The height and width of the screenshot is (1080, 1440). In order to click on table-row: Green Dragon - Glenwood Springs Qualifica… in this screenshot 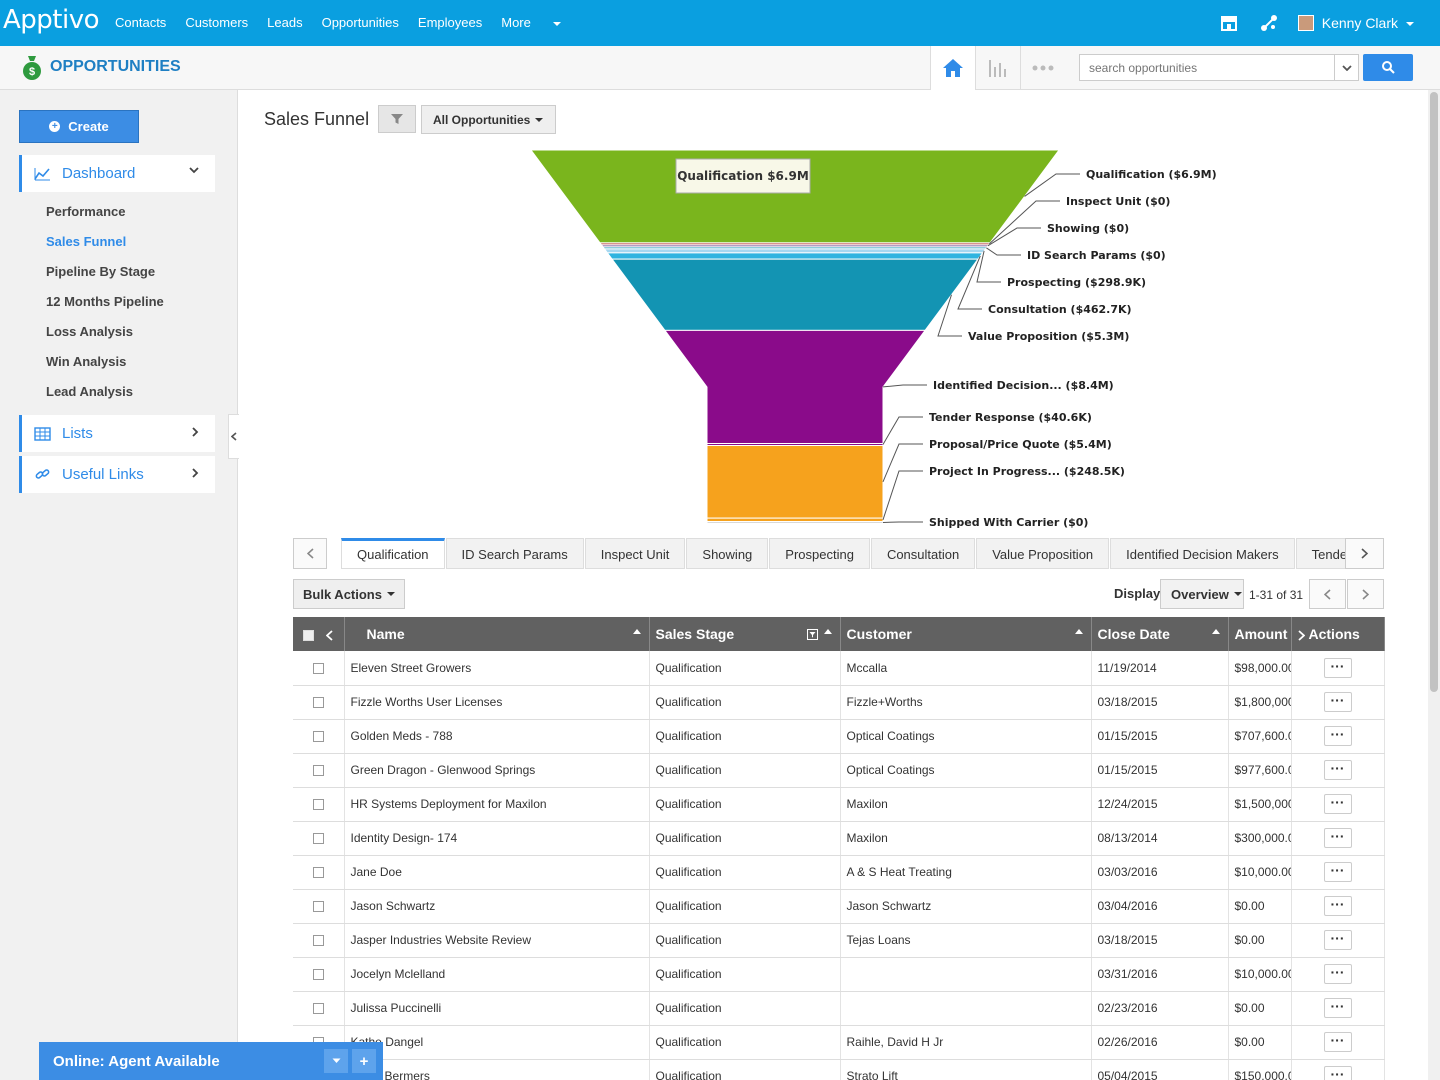, I will do `click(839, 770)`.